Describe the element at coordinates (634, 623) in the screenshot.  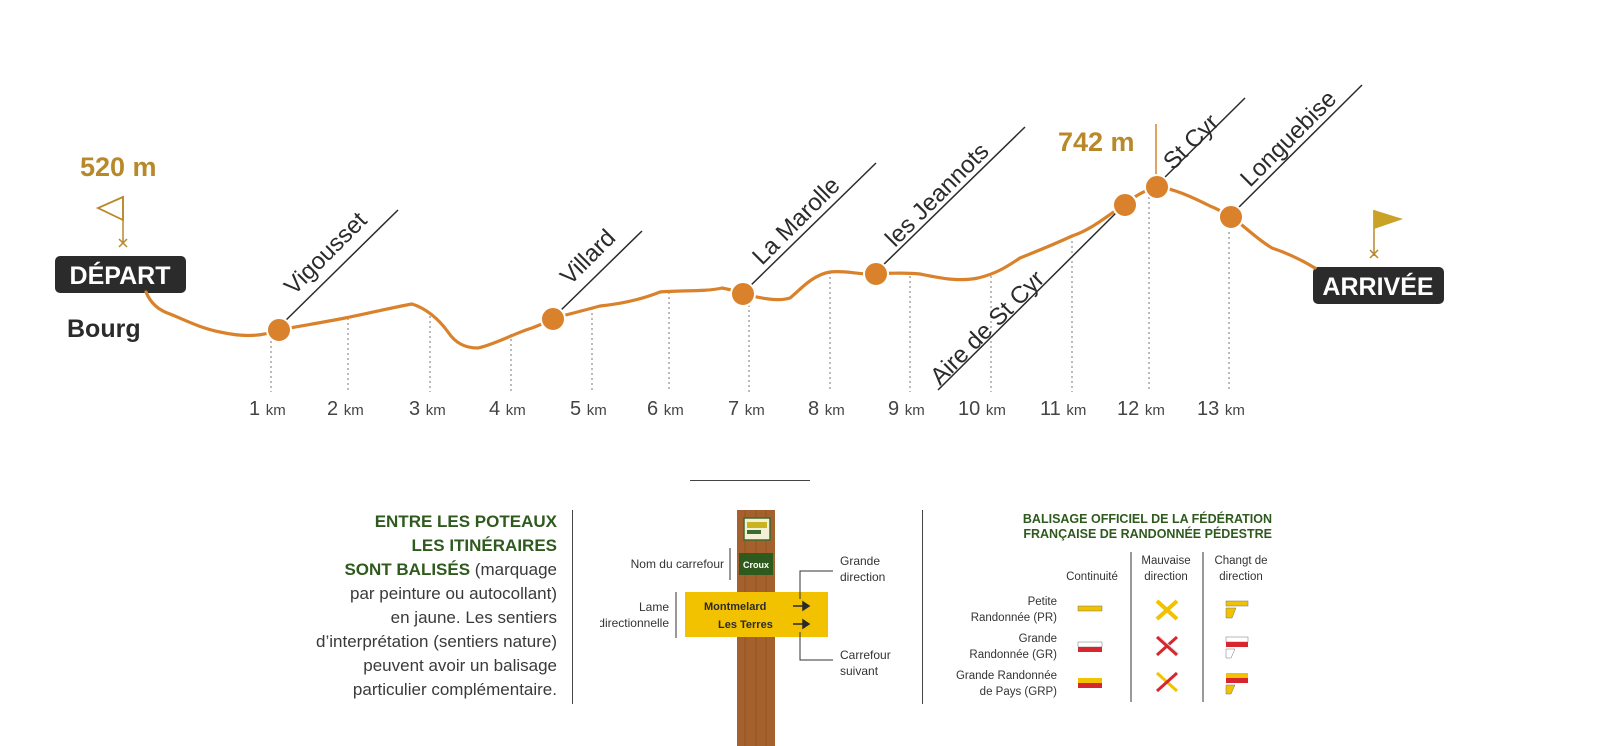
I see `annotation-lame-2: directionnelle` at that location.